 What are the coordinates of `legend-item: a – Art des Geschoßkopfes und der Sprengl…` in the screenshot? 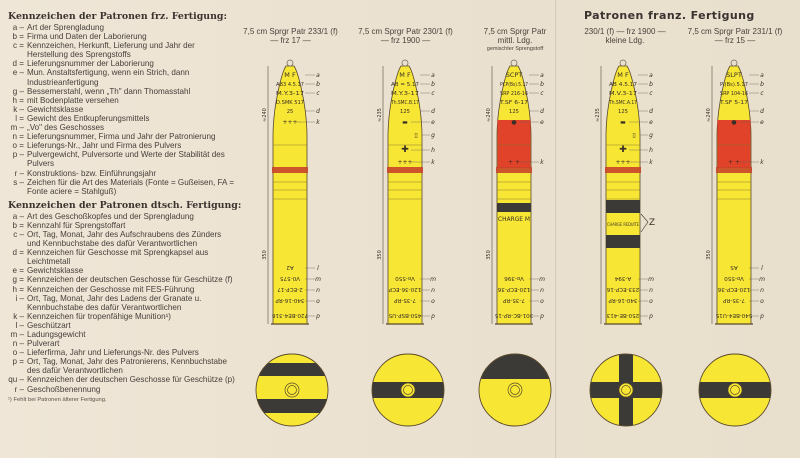 It's located at (120, 216).